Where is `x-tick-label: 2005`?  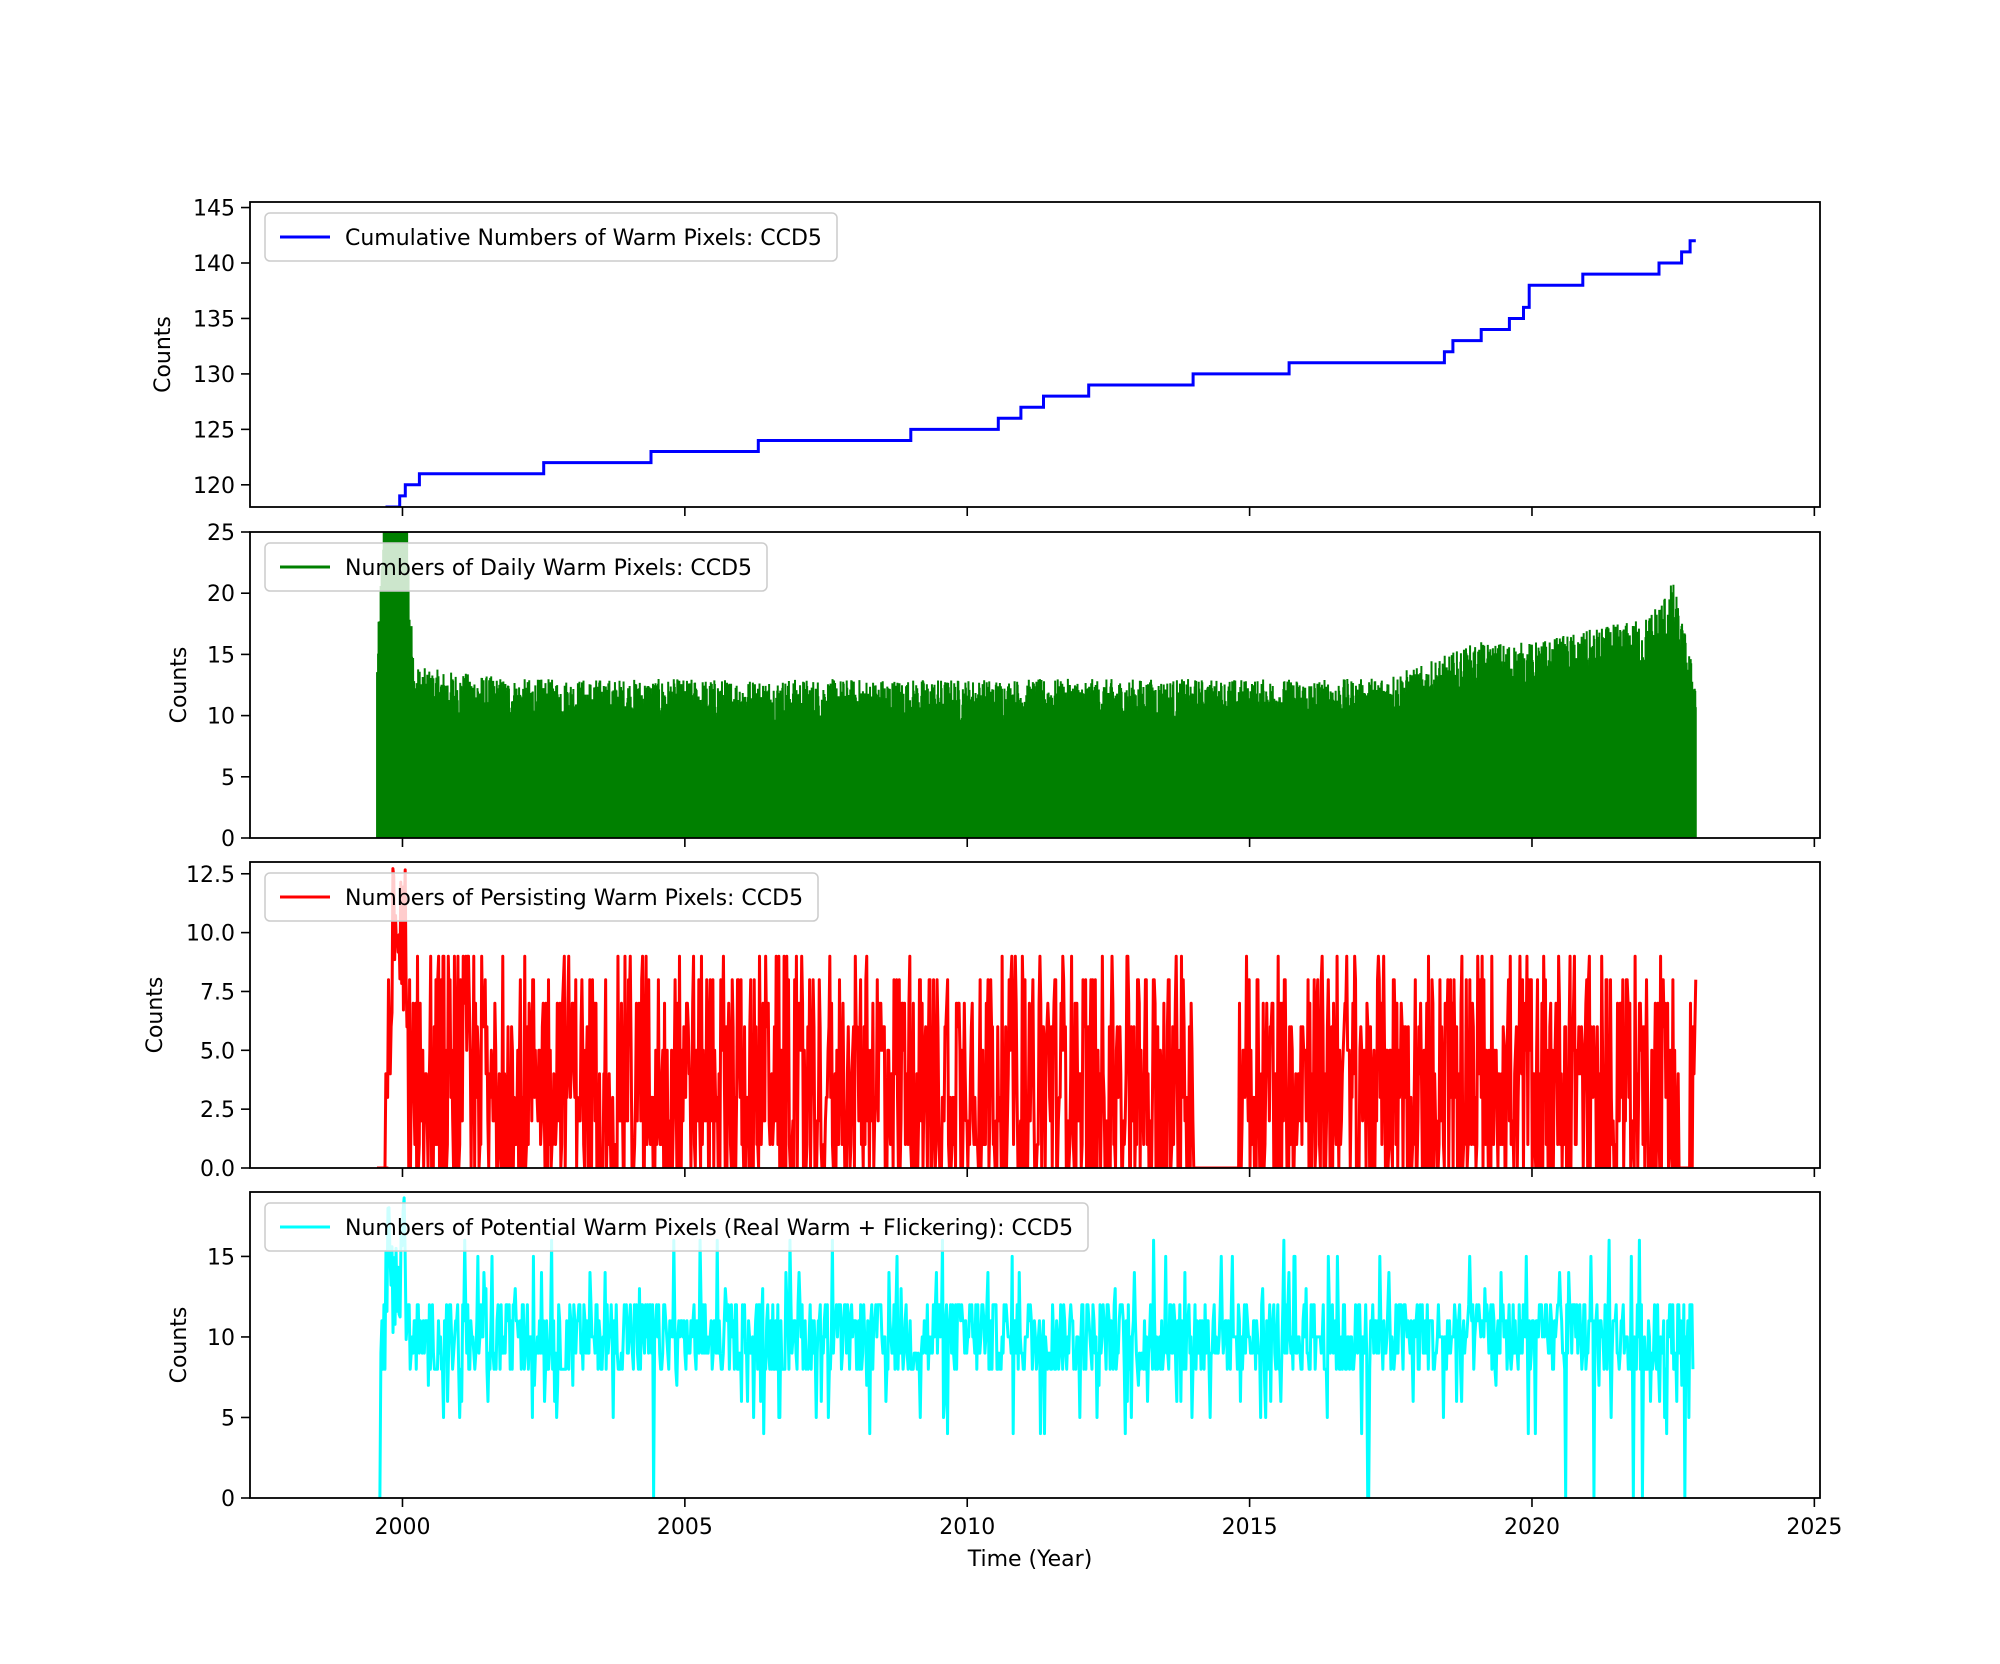 x-tick-label: 2005 is located at coordinates (685, 1527).